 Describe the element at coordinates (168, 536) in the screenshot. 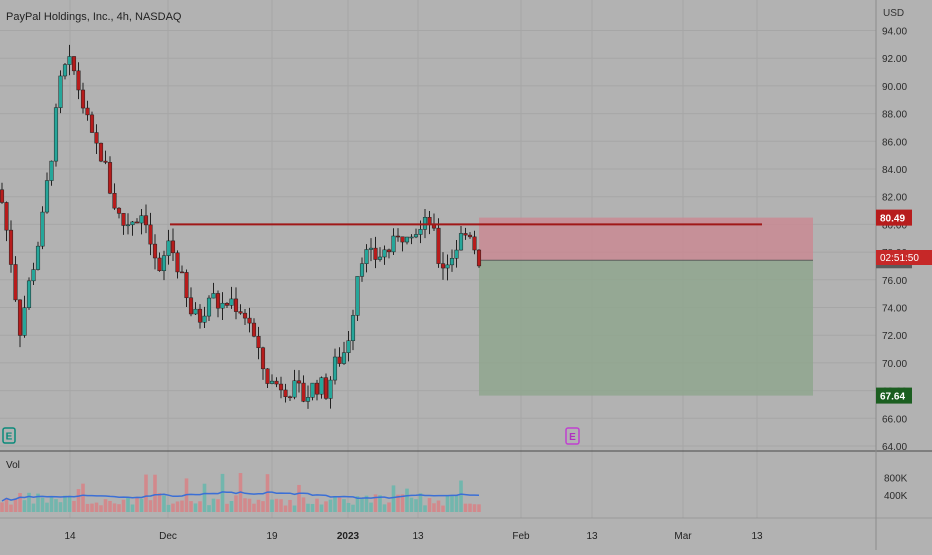

I see `time-tick-label: Dec` at that location.